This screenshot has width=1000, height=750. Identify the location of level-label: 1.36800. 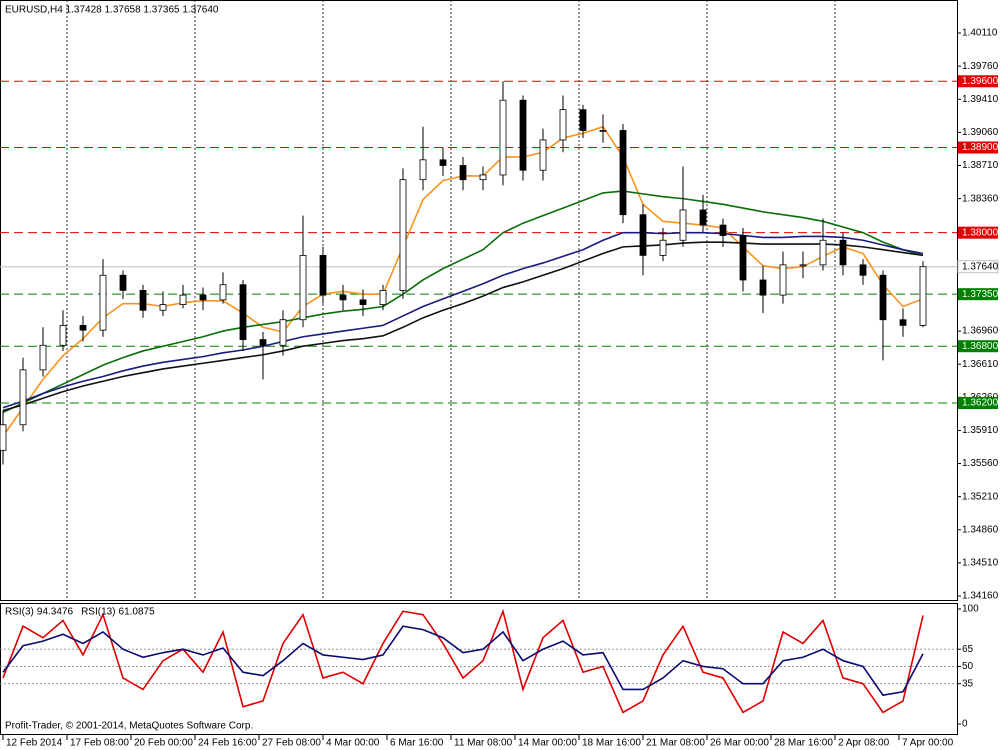
(980, 346).